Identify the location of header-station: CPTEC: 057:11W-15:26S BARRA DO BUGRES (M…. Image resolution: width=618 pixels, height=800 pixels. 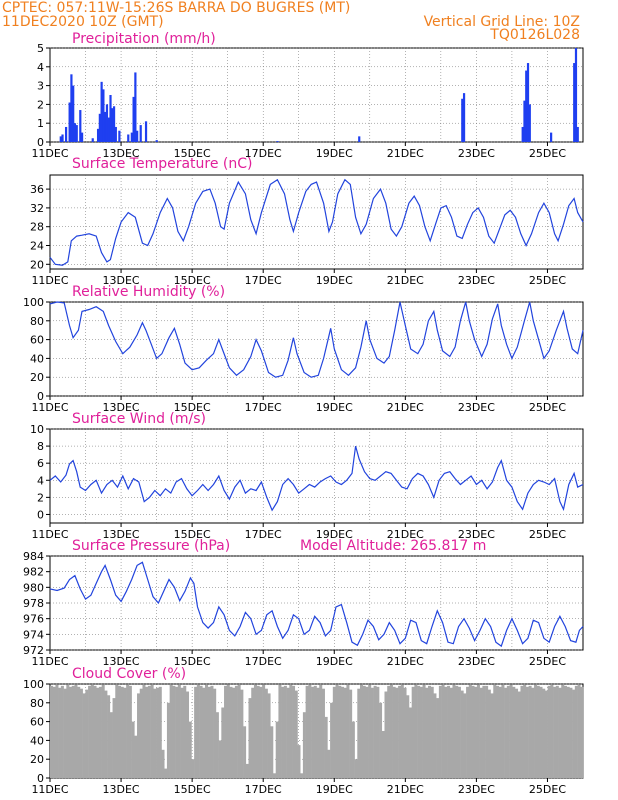
(176, 8).